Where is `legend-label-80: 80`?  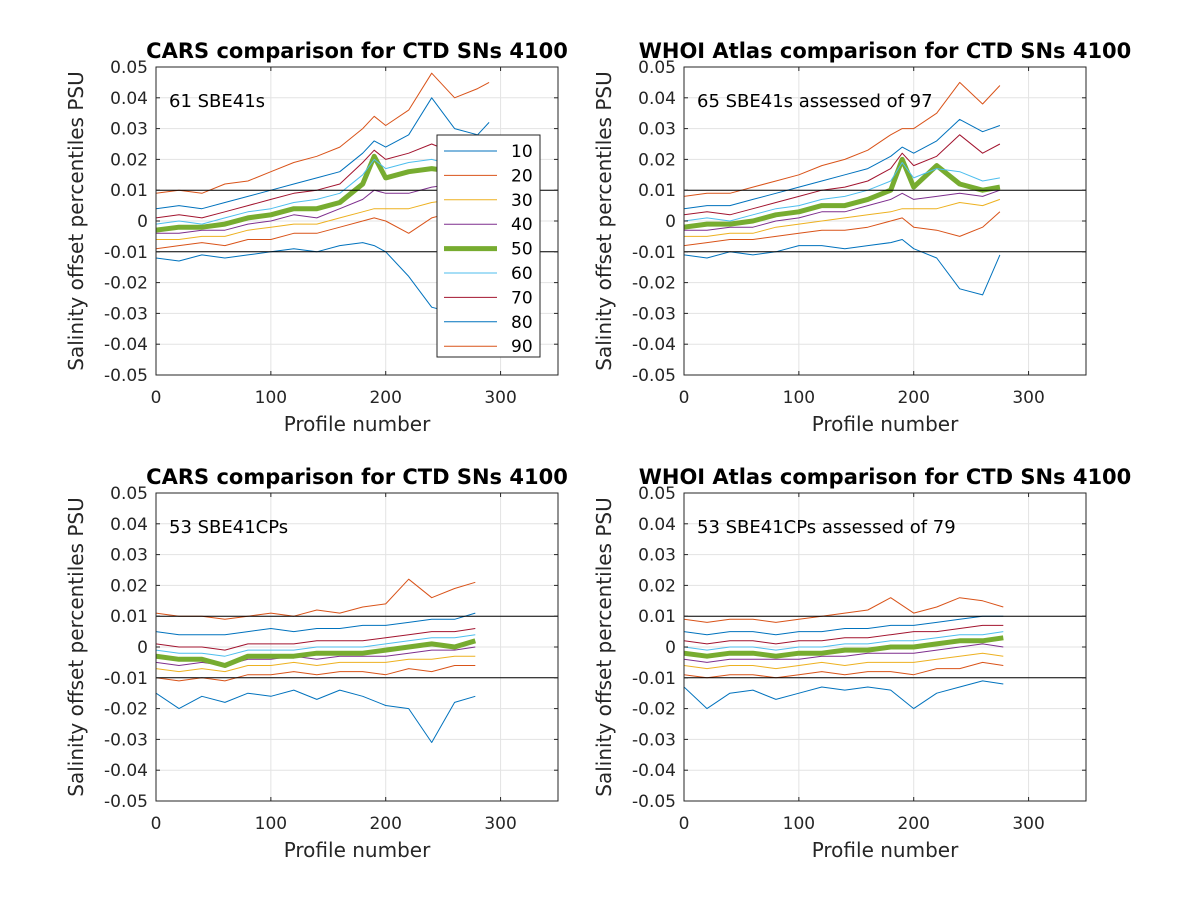 legend-label-80: 80 is located at coordinates (522, 323).